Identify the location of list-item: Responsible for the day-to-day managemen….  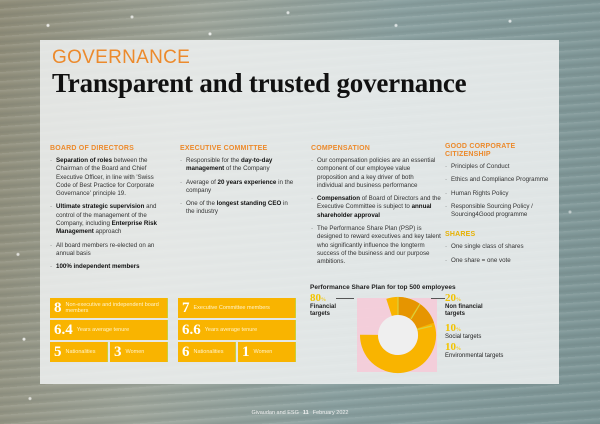
(239, 165).